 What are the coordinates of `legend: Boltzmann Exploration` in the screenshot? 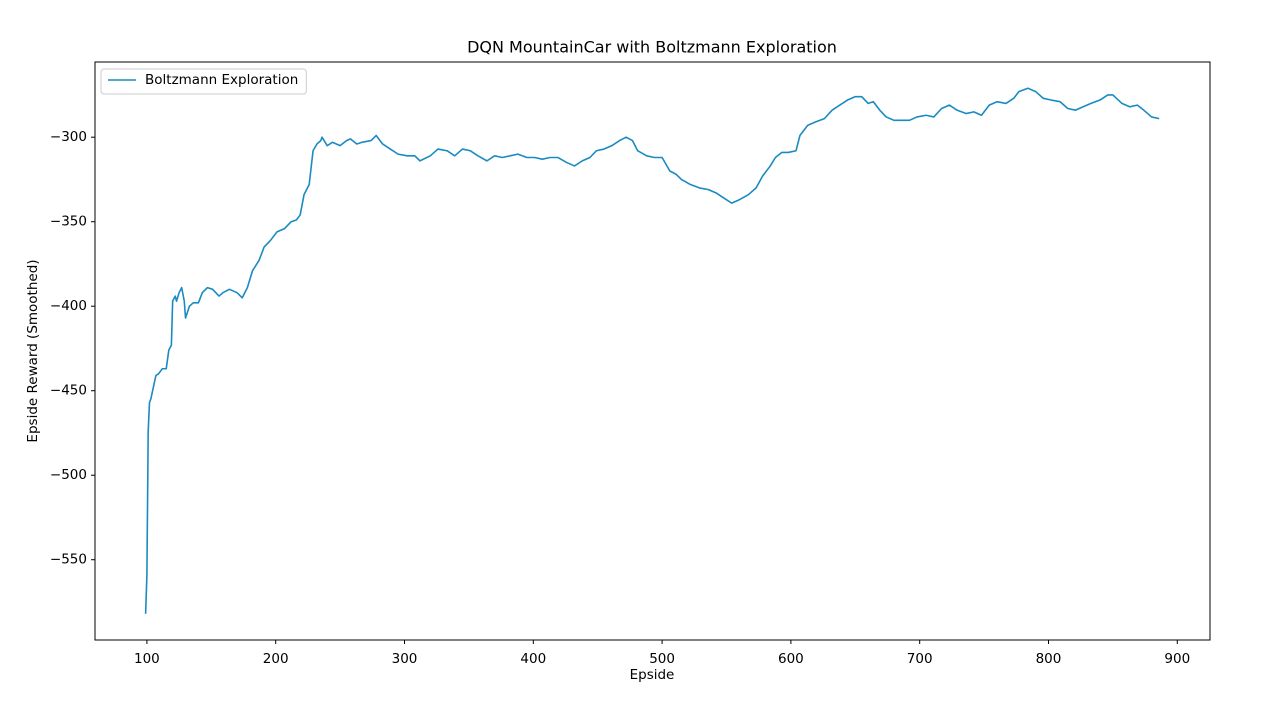 It's located at (203, 81).